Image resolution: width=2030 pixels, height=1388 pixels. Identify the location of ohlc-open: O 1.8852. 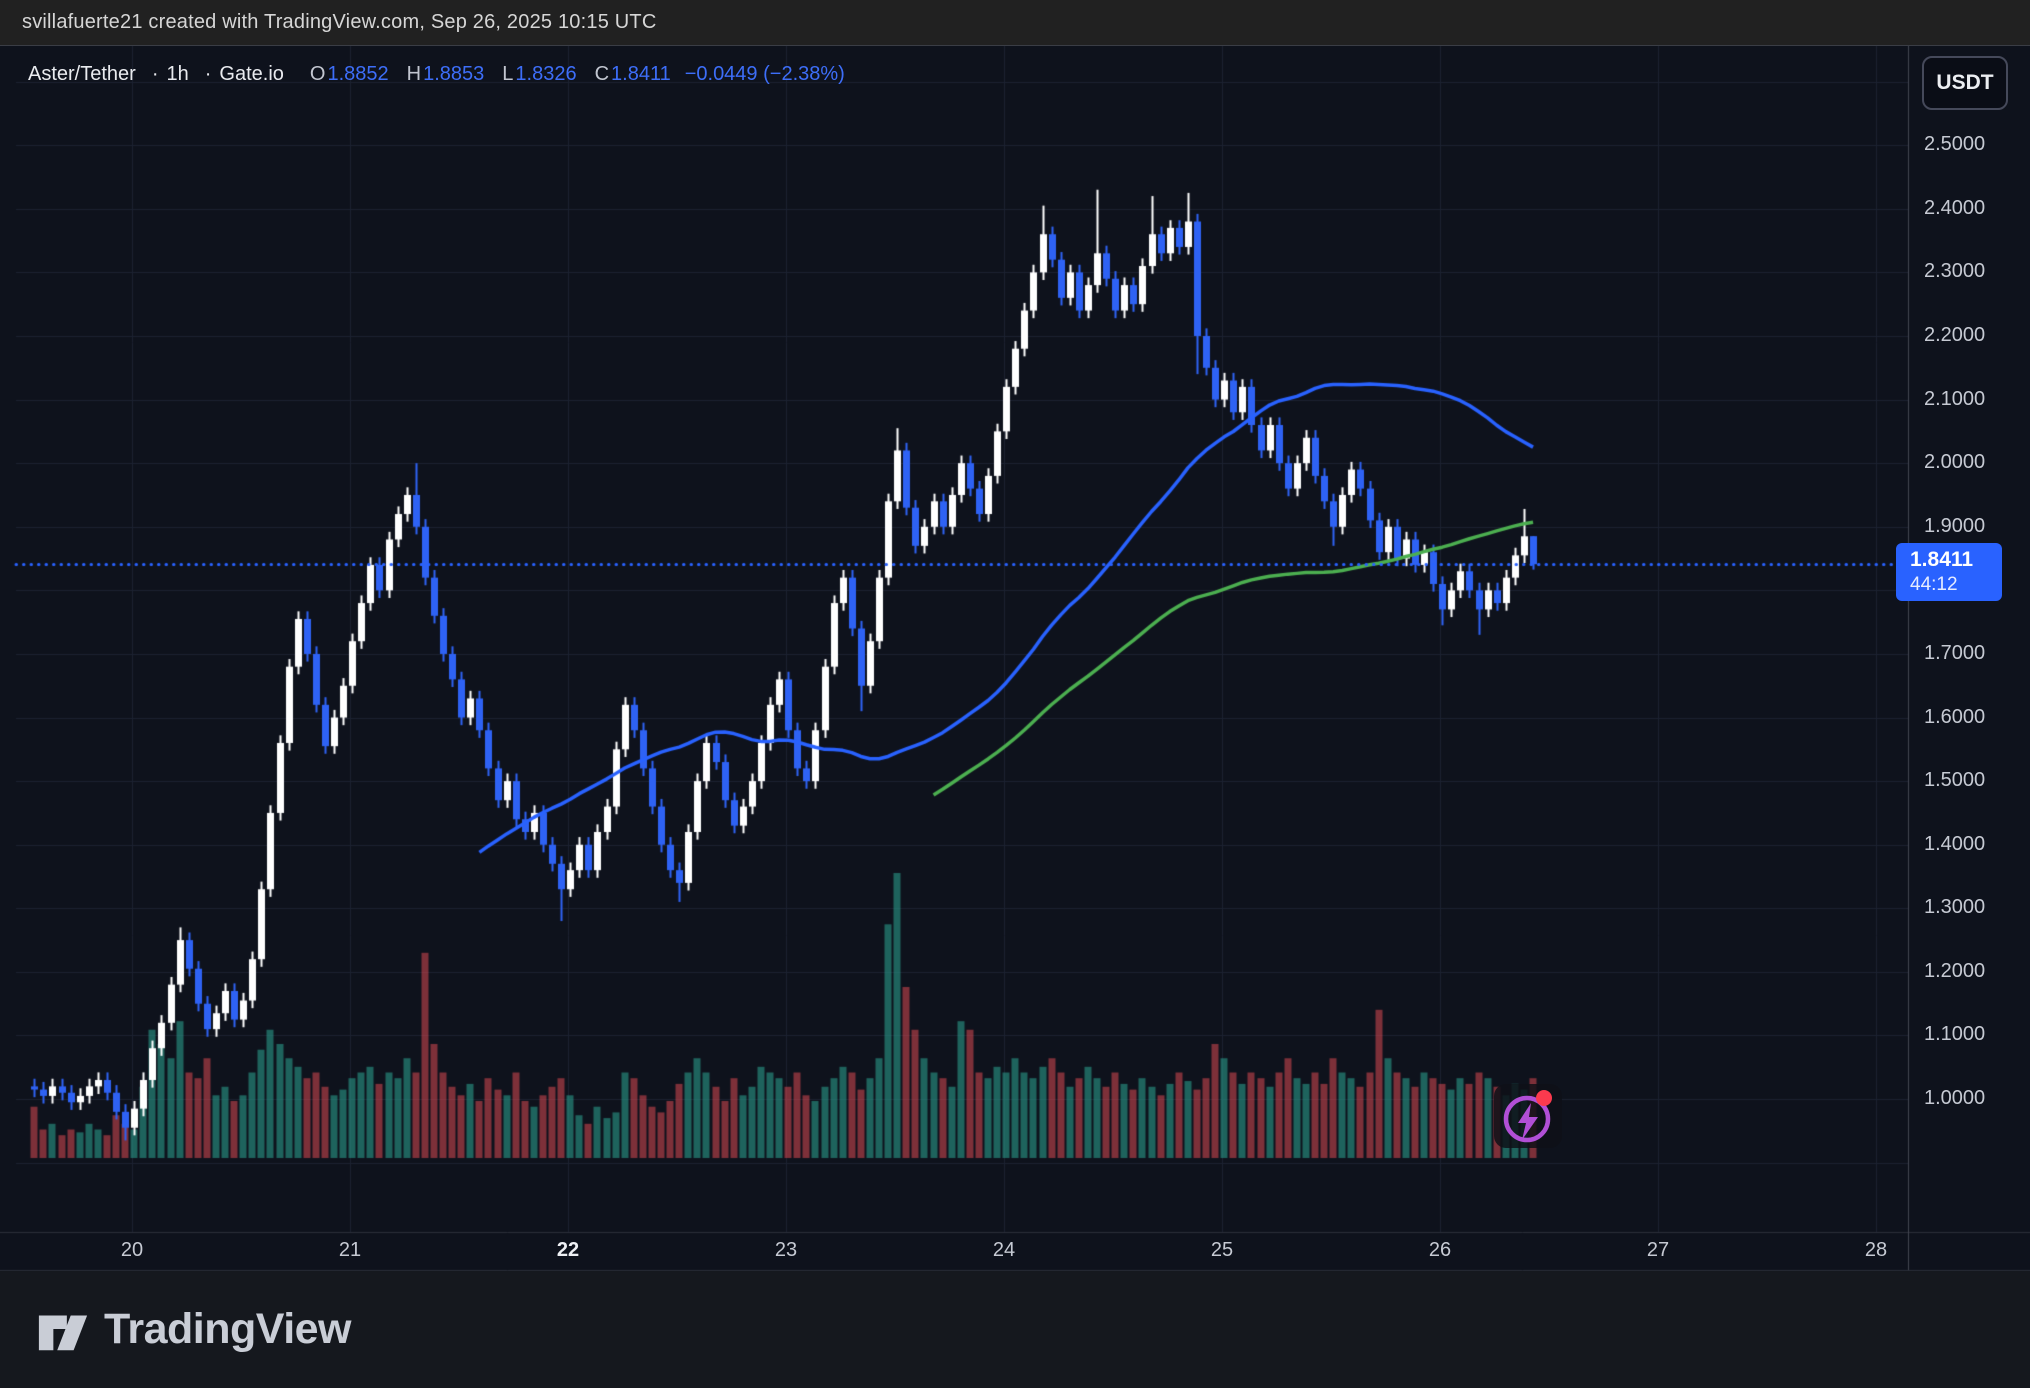
(349, 73).